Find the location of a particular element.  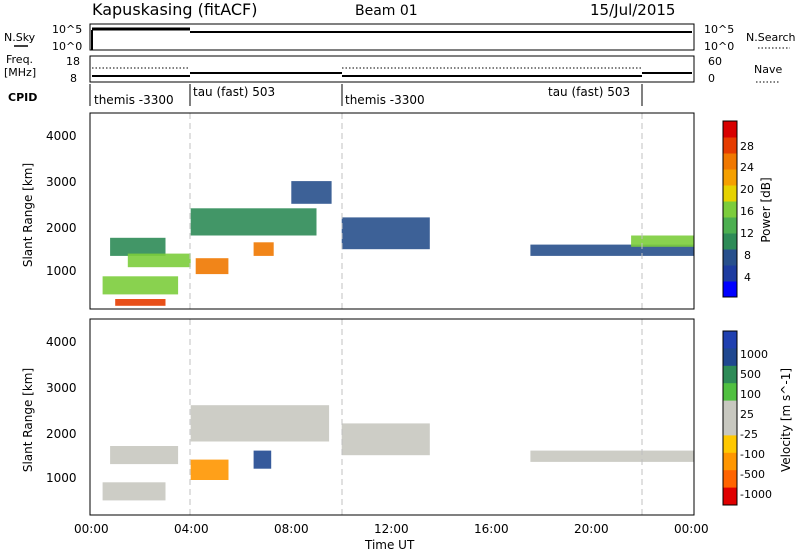

power-ytick-4000: 4000 is located at coordinates (61, 136).